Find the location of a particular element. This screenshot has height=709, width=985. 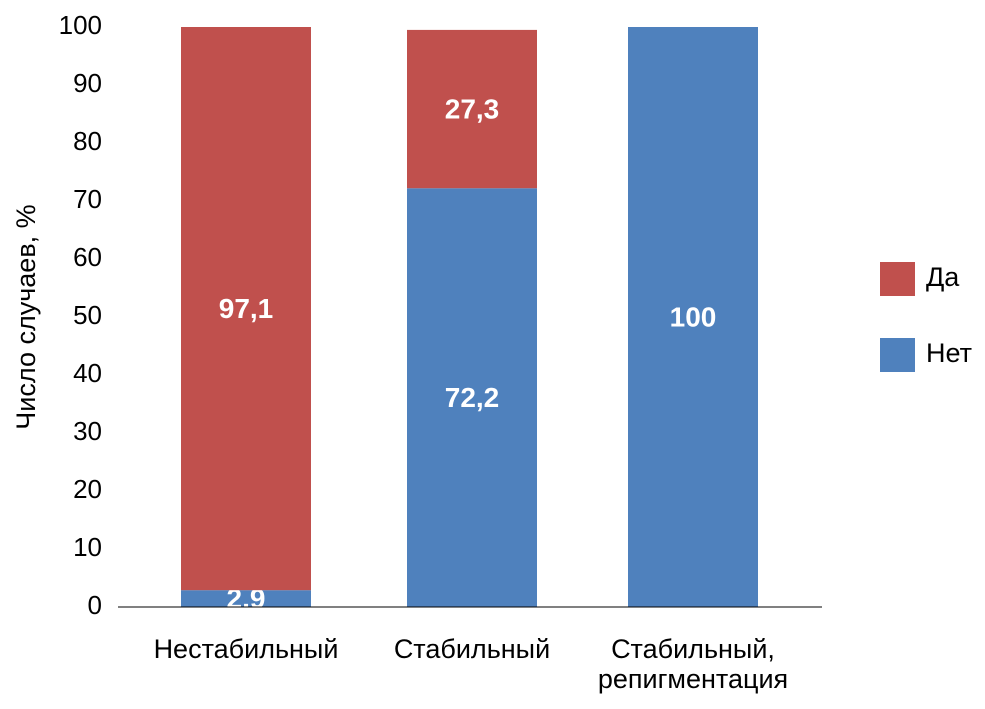

y-tick-label: 100 is located at coordinates (80, 25).